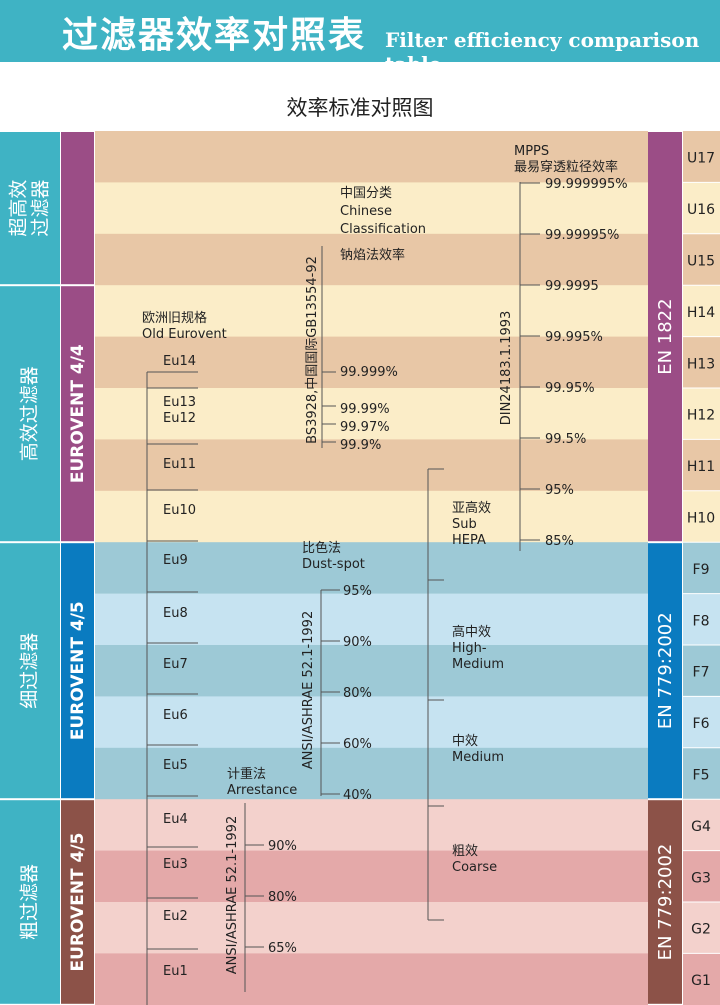  What do you see at coordinates (232, 895) in the screenshot?
I see `arrestance-standard-label: ANSI/ASHRAE 52.1-1992` at bounding box center [232, 895].